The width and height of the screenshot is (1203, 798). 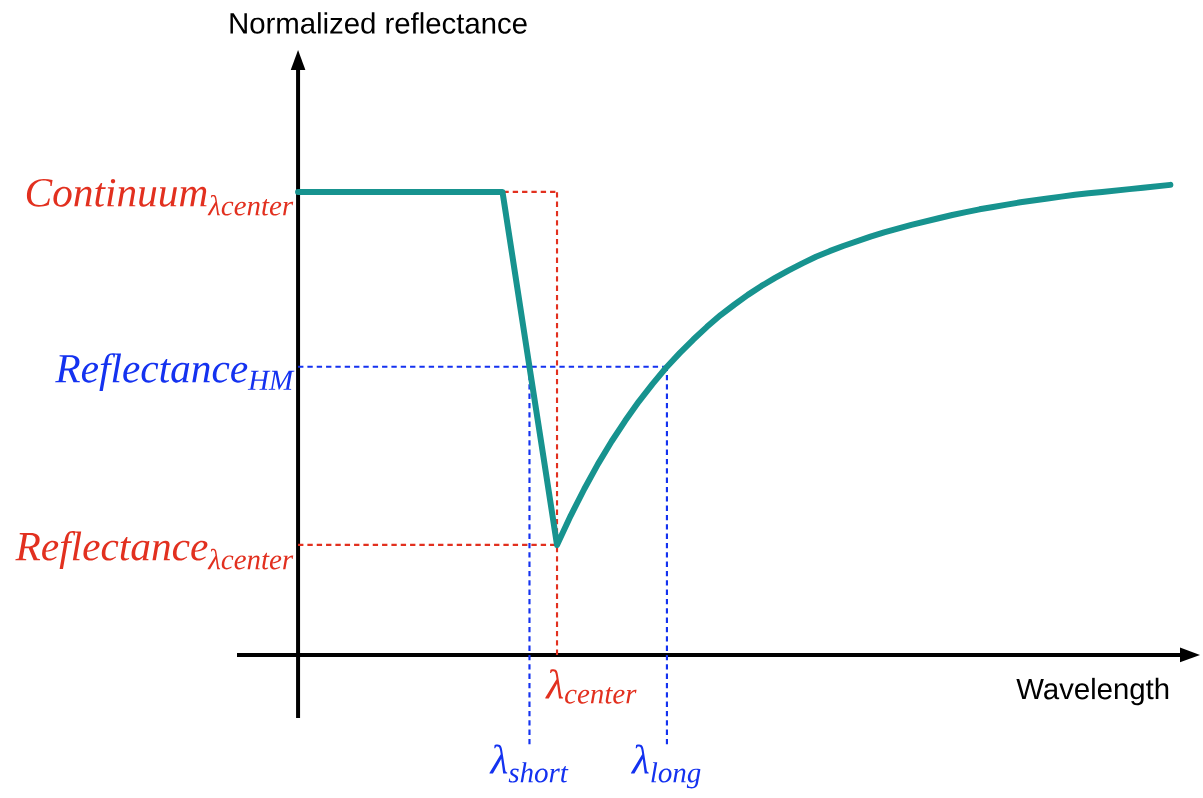 I want to click on text: λ$_{center}$, so click(x=591, y=686).